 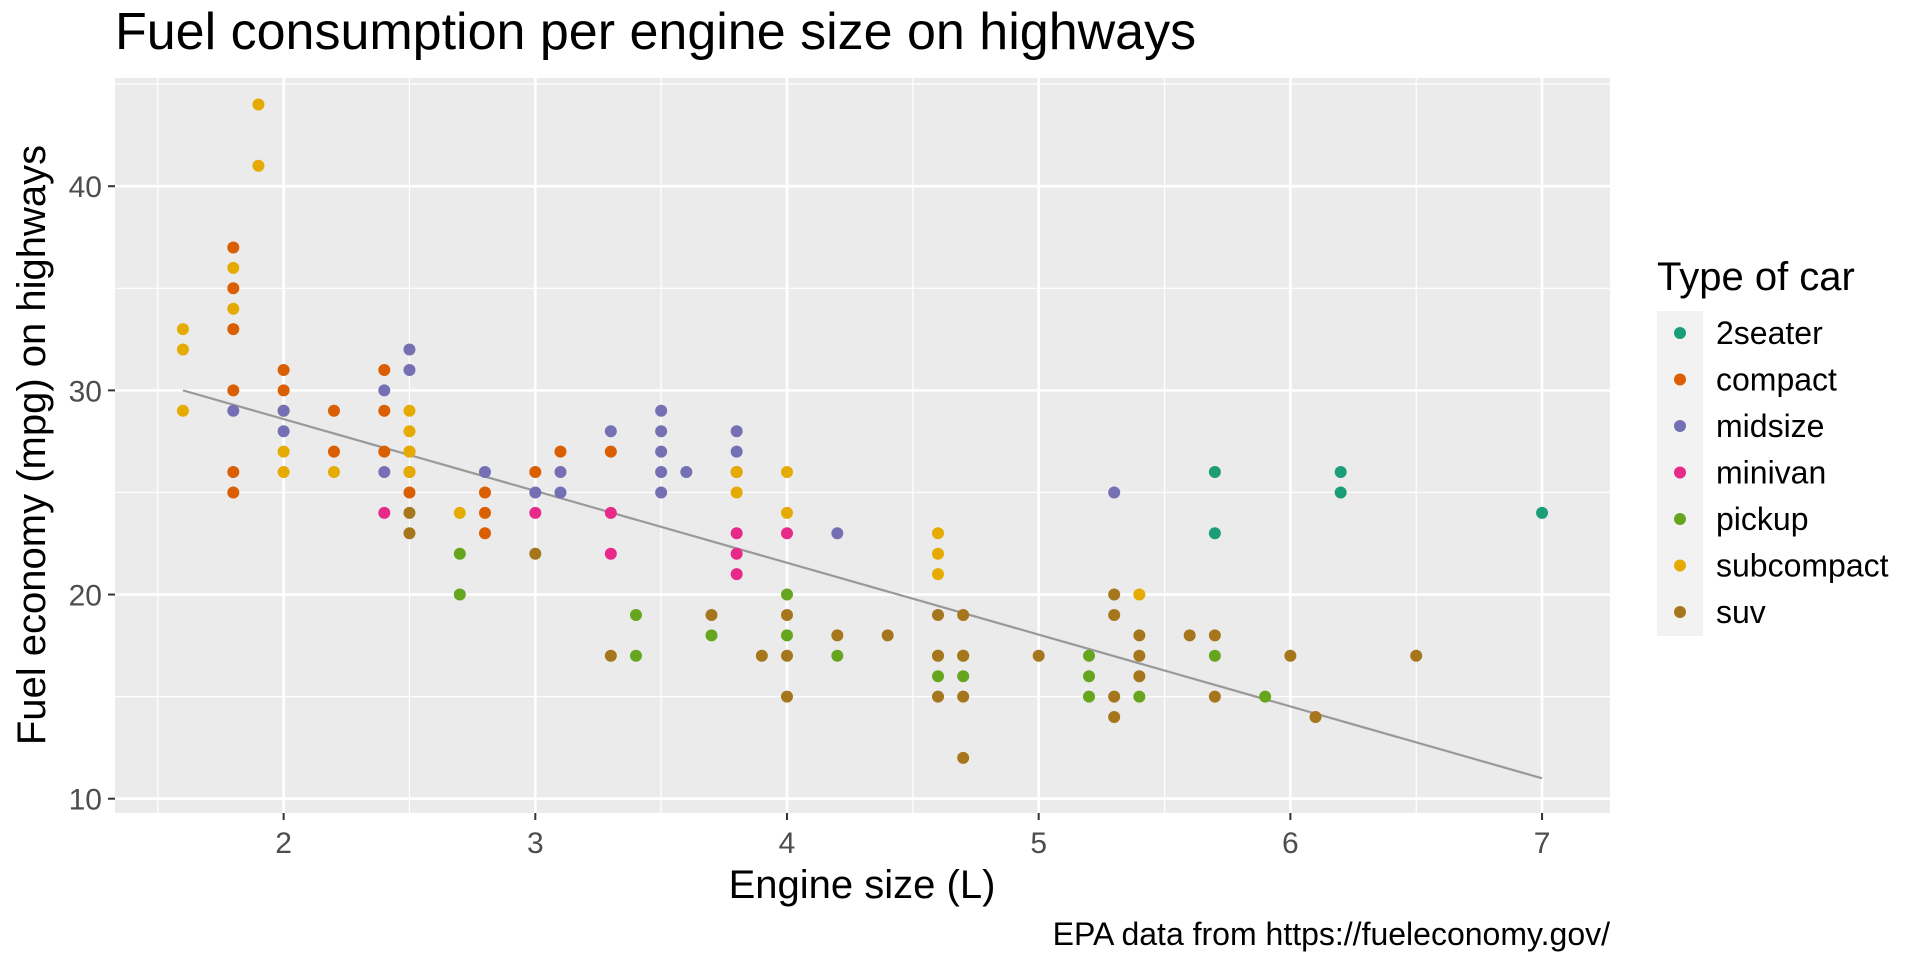 I want to click on legend-key-subcompact, so click(x=1680, y=565).